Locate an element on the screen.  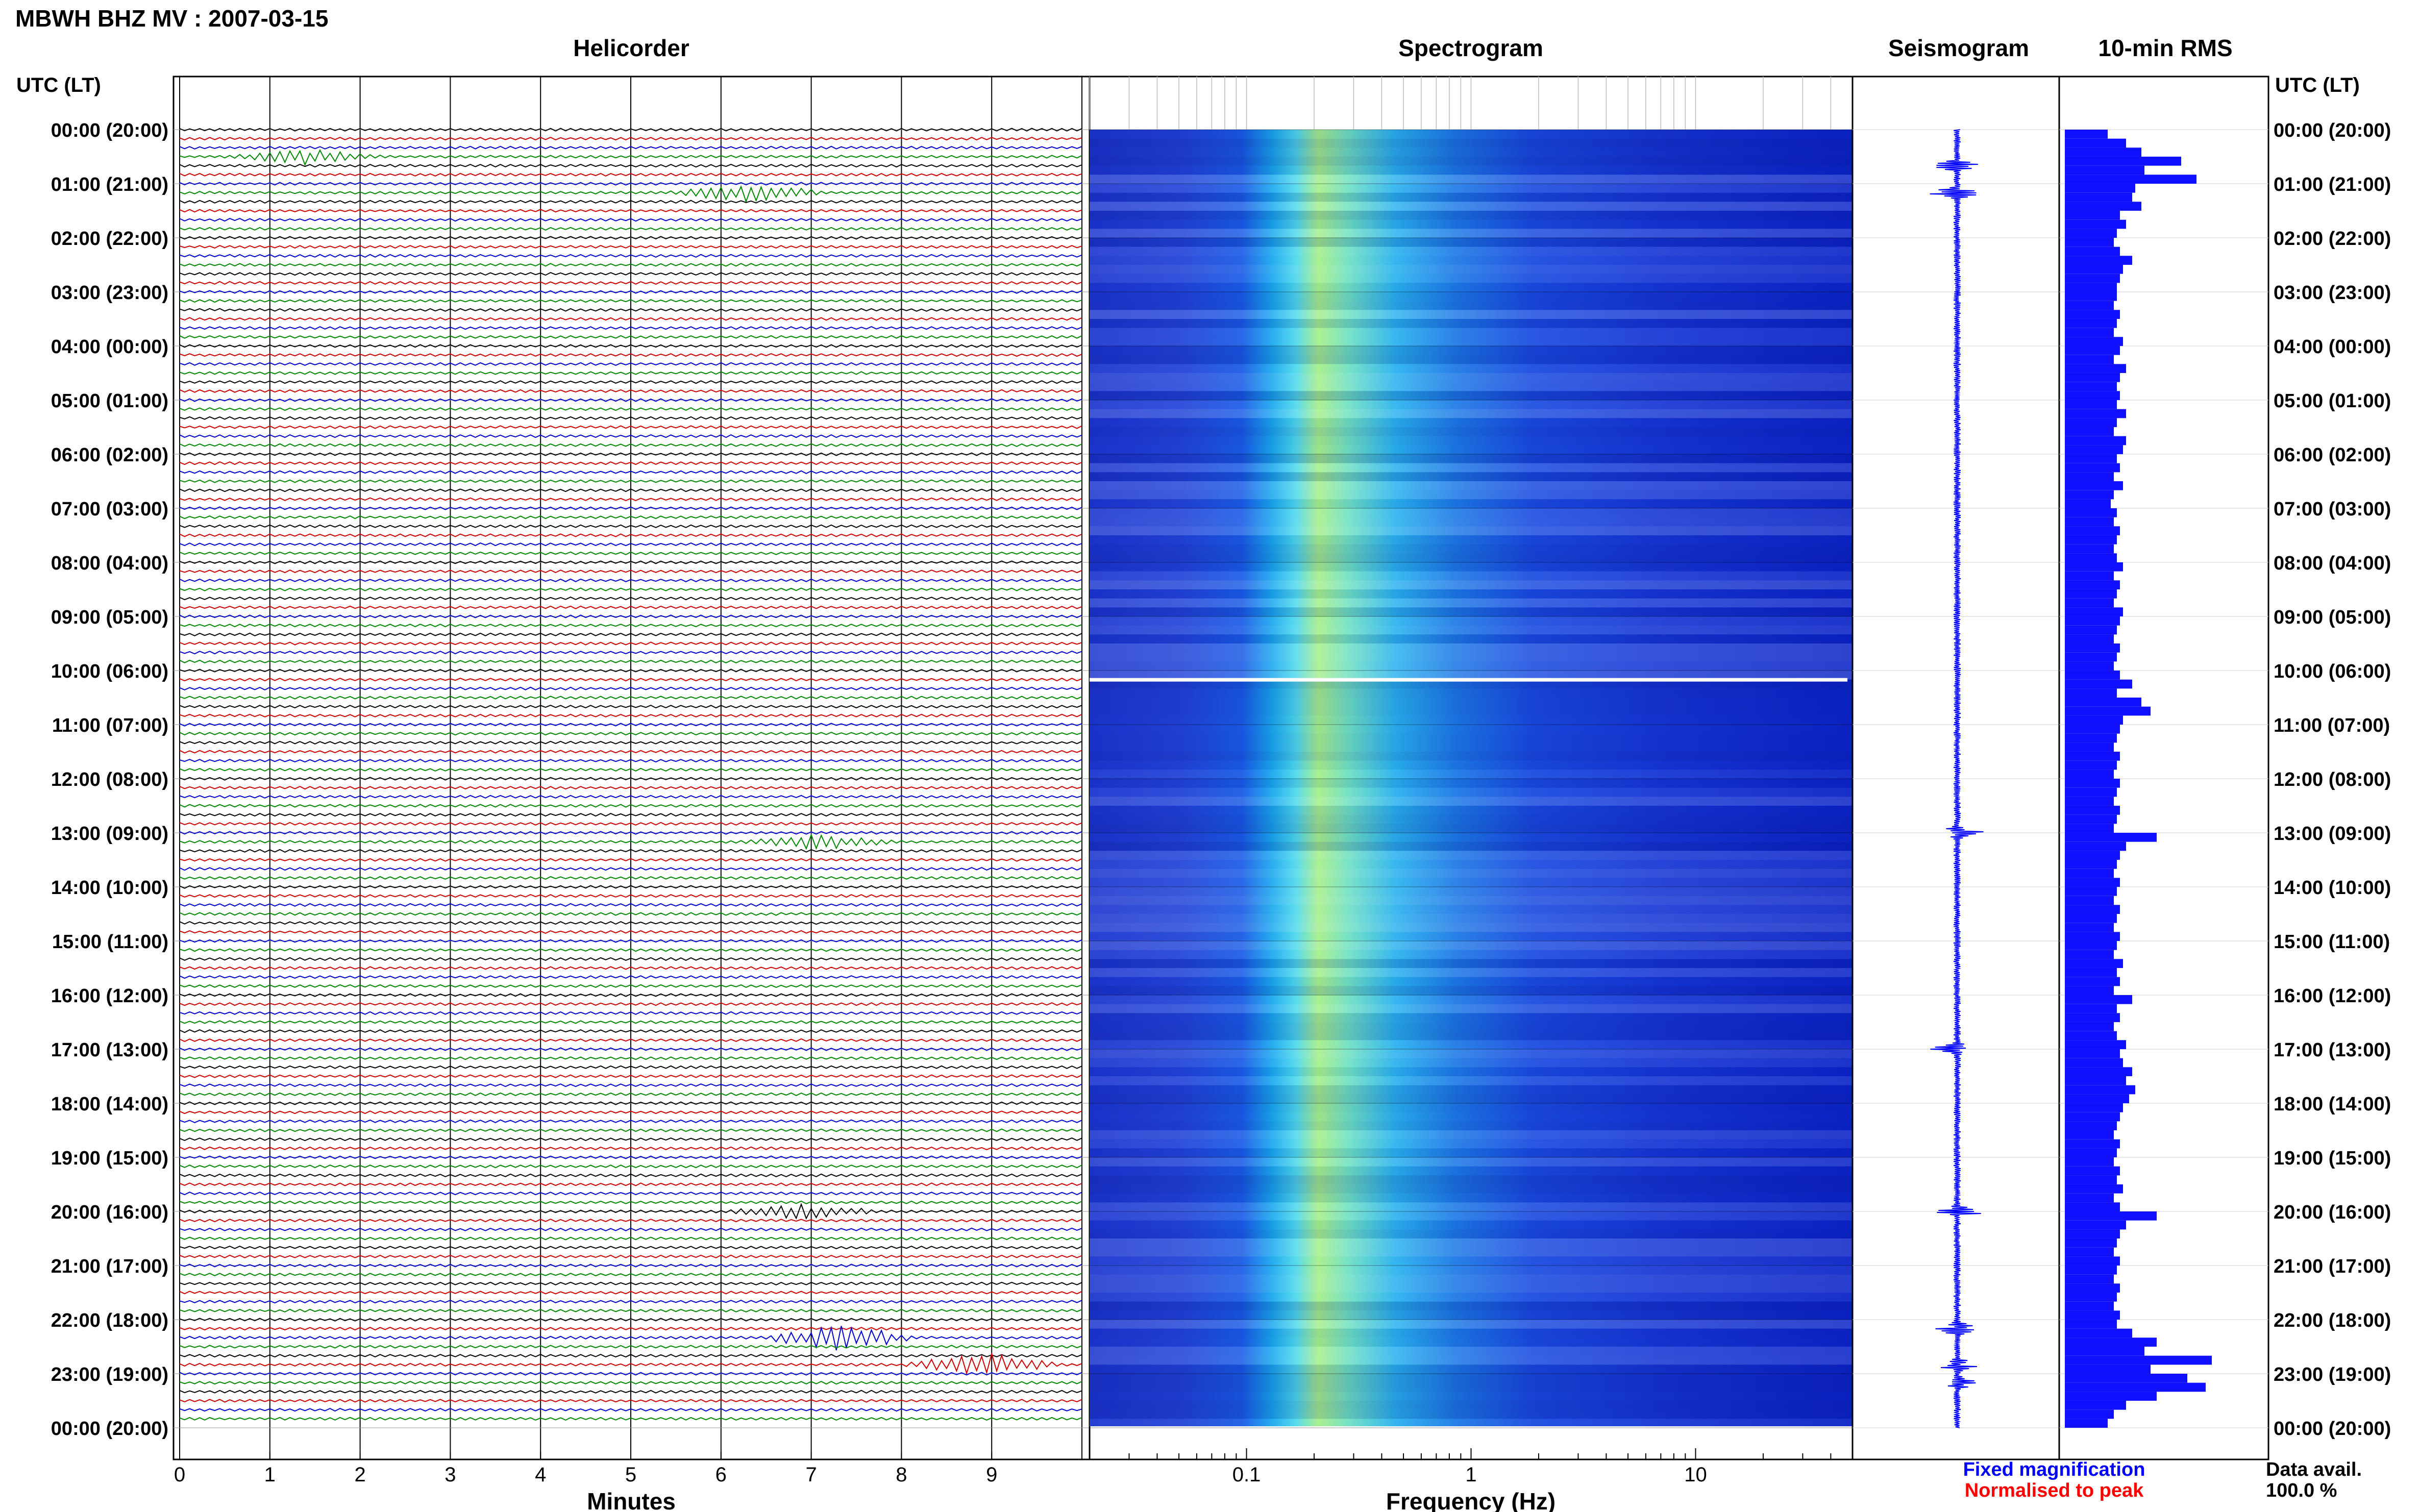
time-label-right: 23:00 (19:00) is located at coordinates (2332, 1374).